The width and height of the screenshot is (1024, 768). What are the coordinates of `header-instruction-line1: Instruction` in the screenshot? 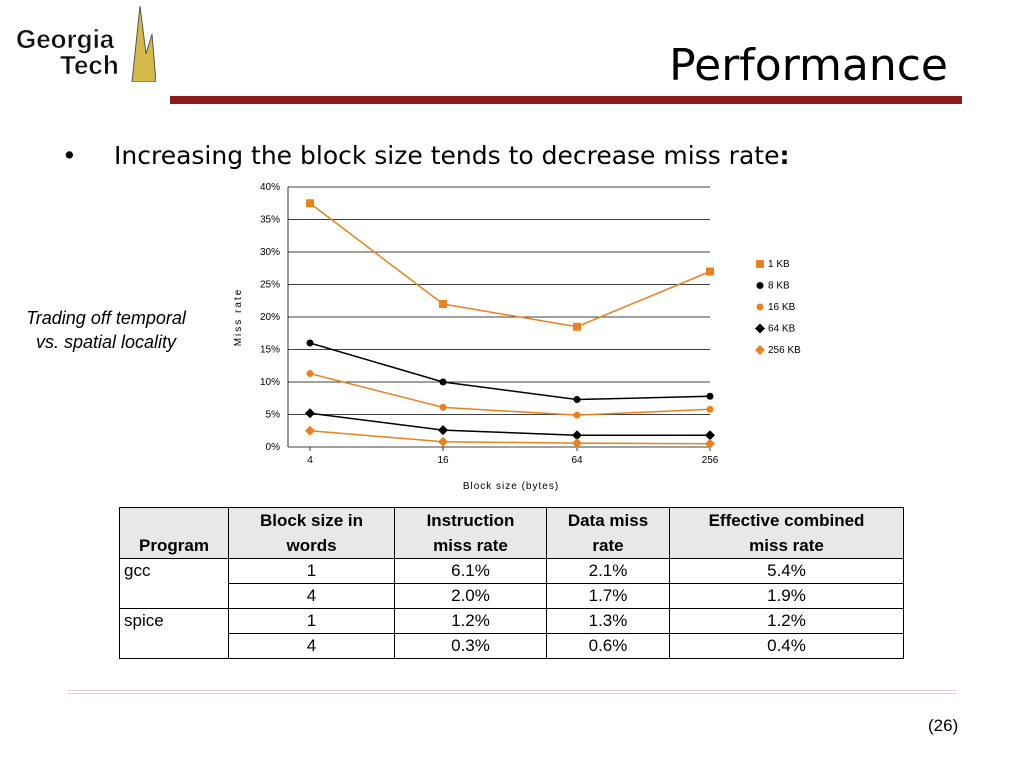 It's located at (470, 520).